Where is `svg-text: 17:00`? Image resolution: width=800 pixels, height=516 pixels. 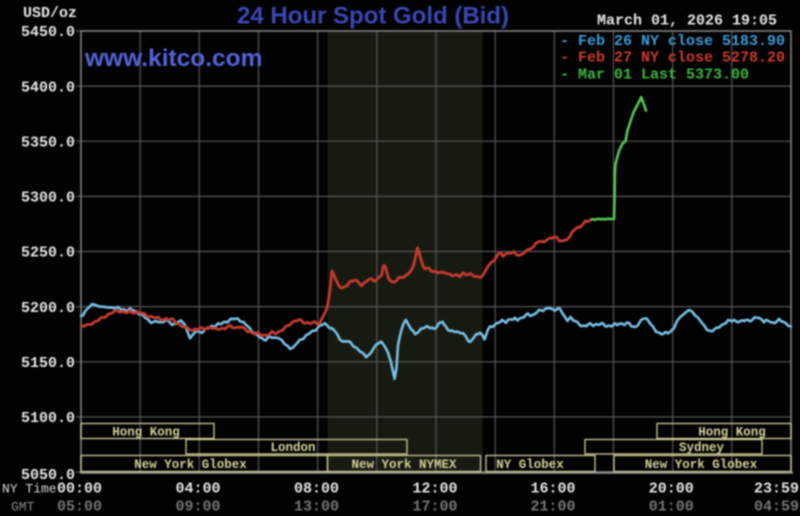 svg-text: 17:00 is located at coordinates (434, 507).